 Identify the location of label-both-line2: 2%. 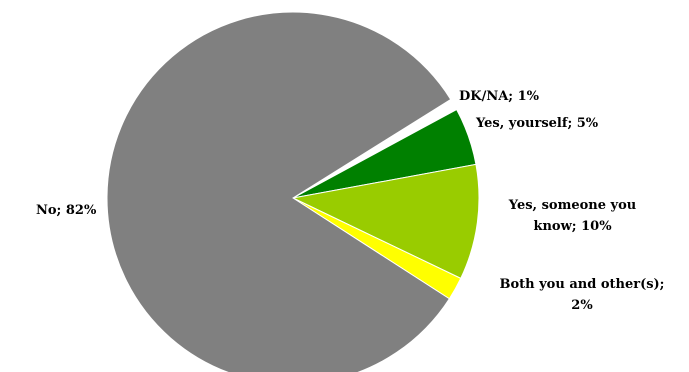
(582, 305).